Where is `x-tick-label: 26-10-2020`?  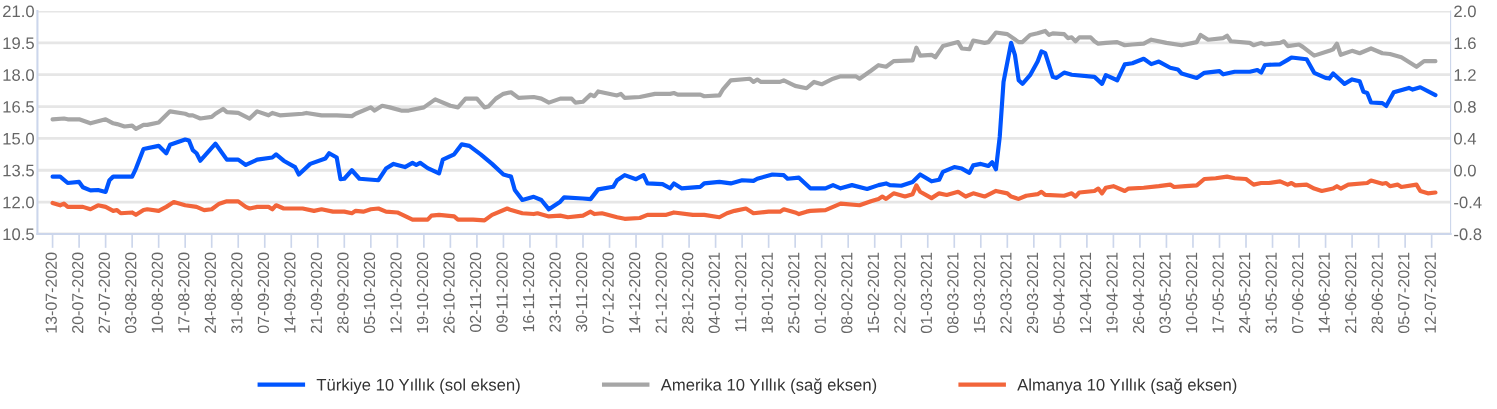 x-tick-label: 26-10-2020 is located at coordinates (449, 292).